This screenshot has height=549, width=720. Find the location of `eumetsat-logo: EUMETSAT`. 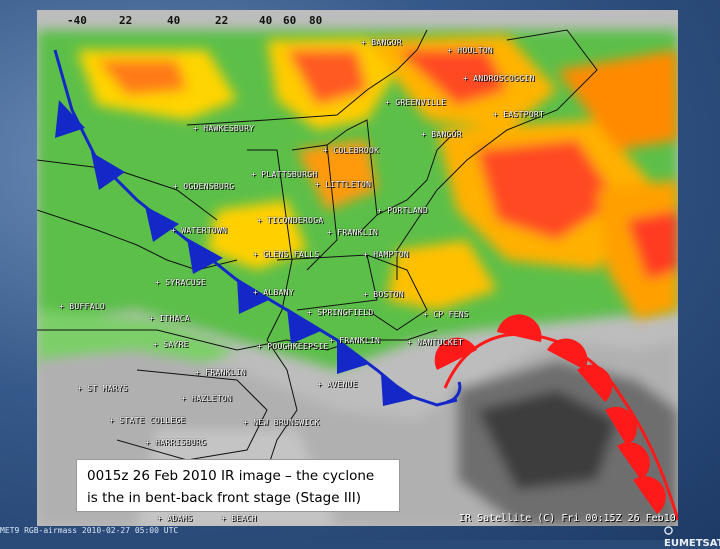

eumetsat-logo: EUMETSAT is located at coordinates (692, 537).